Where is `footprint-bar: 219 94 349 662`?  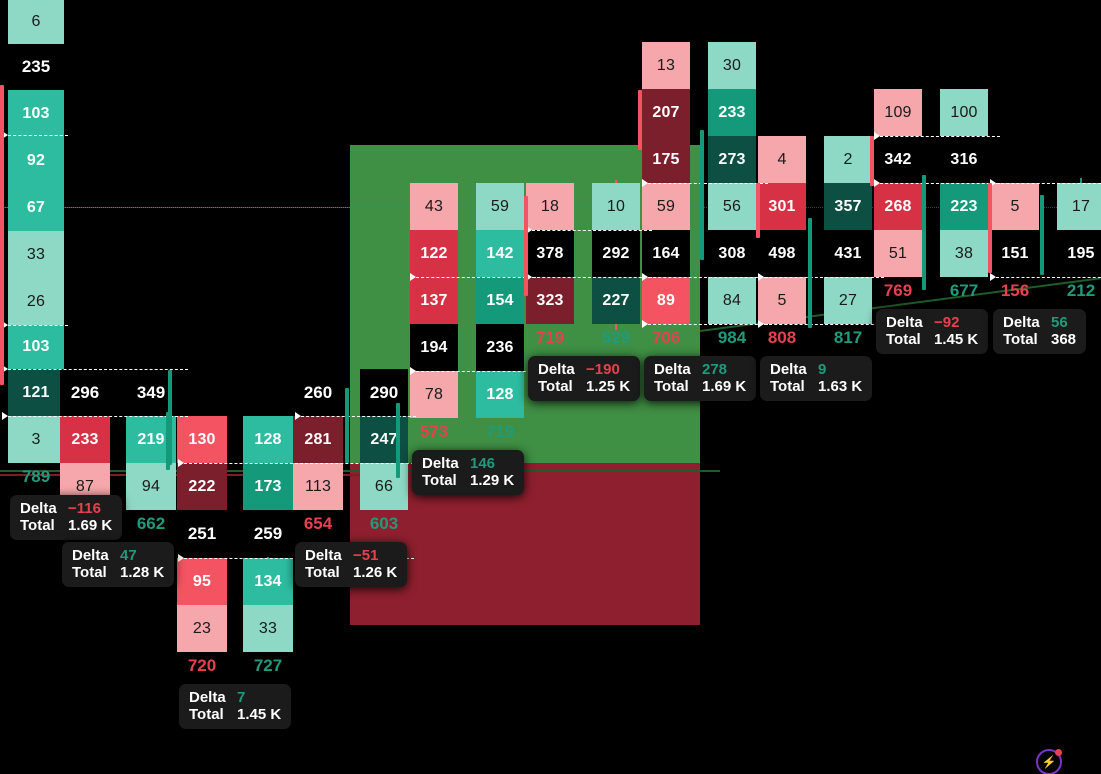
footprint-bar: 219 94 349 662 is located at coordinates (151, 387).